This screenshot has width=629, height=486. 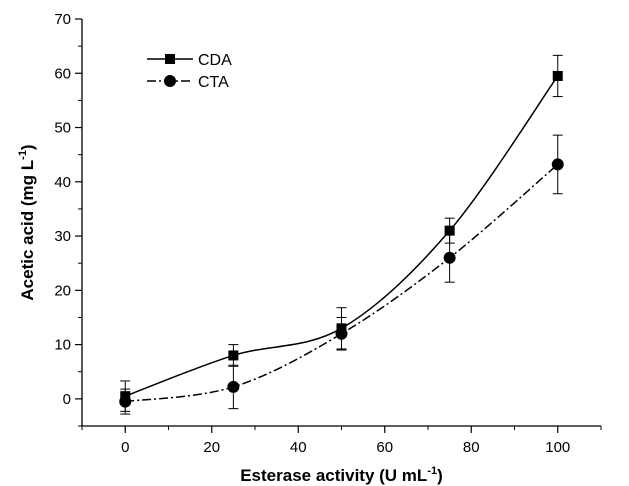 What do you see at coordinates (440, 475) in the screenshot?
I see `x-axis-title-end: )` at bounding box center [440, 475].